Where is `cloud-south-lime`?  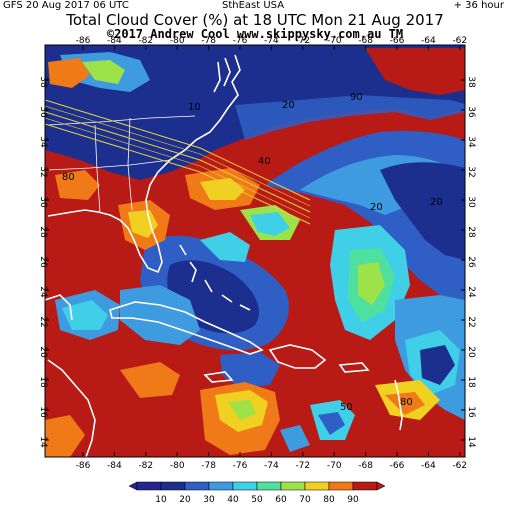
cloud-south-lime is located at coordinates (242, 410).